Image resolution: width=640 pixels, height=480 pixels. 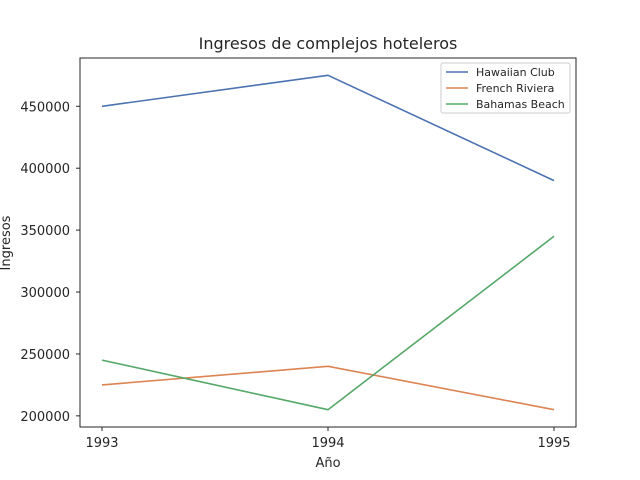 I want to click on legend-label-bahamas-beach: Bahamas Beach, so click(x=520, y=104).